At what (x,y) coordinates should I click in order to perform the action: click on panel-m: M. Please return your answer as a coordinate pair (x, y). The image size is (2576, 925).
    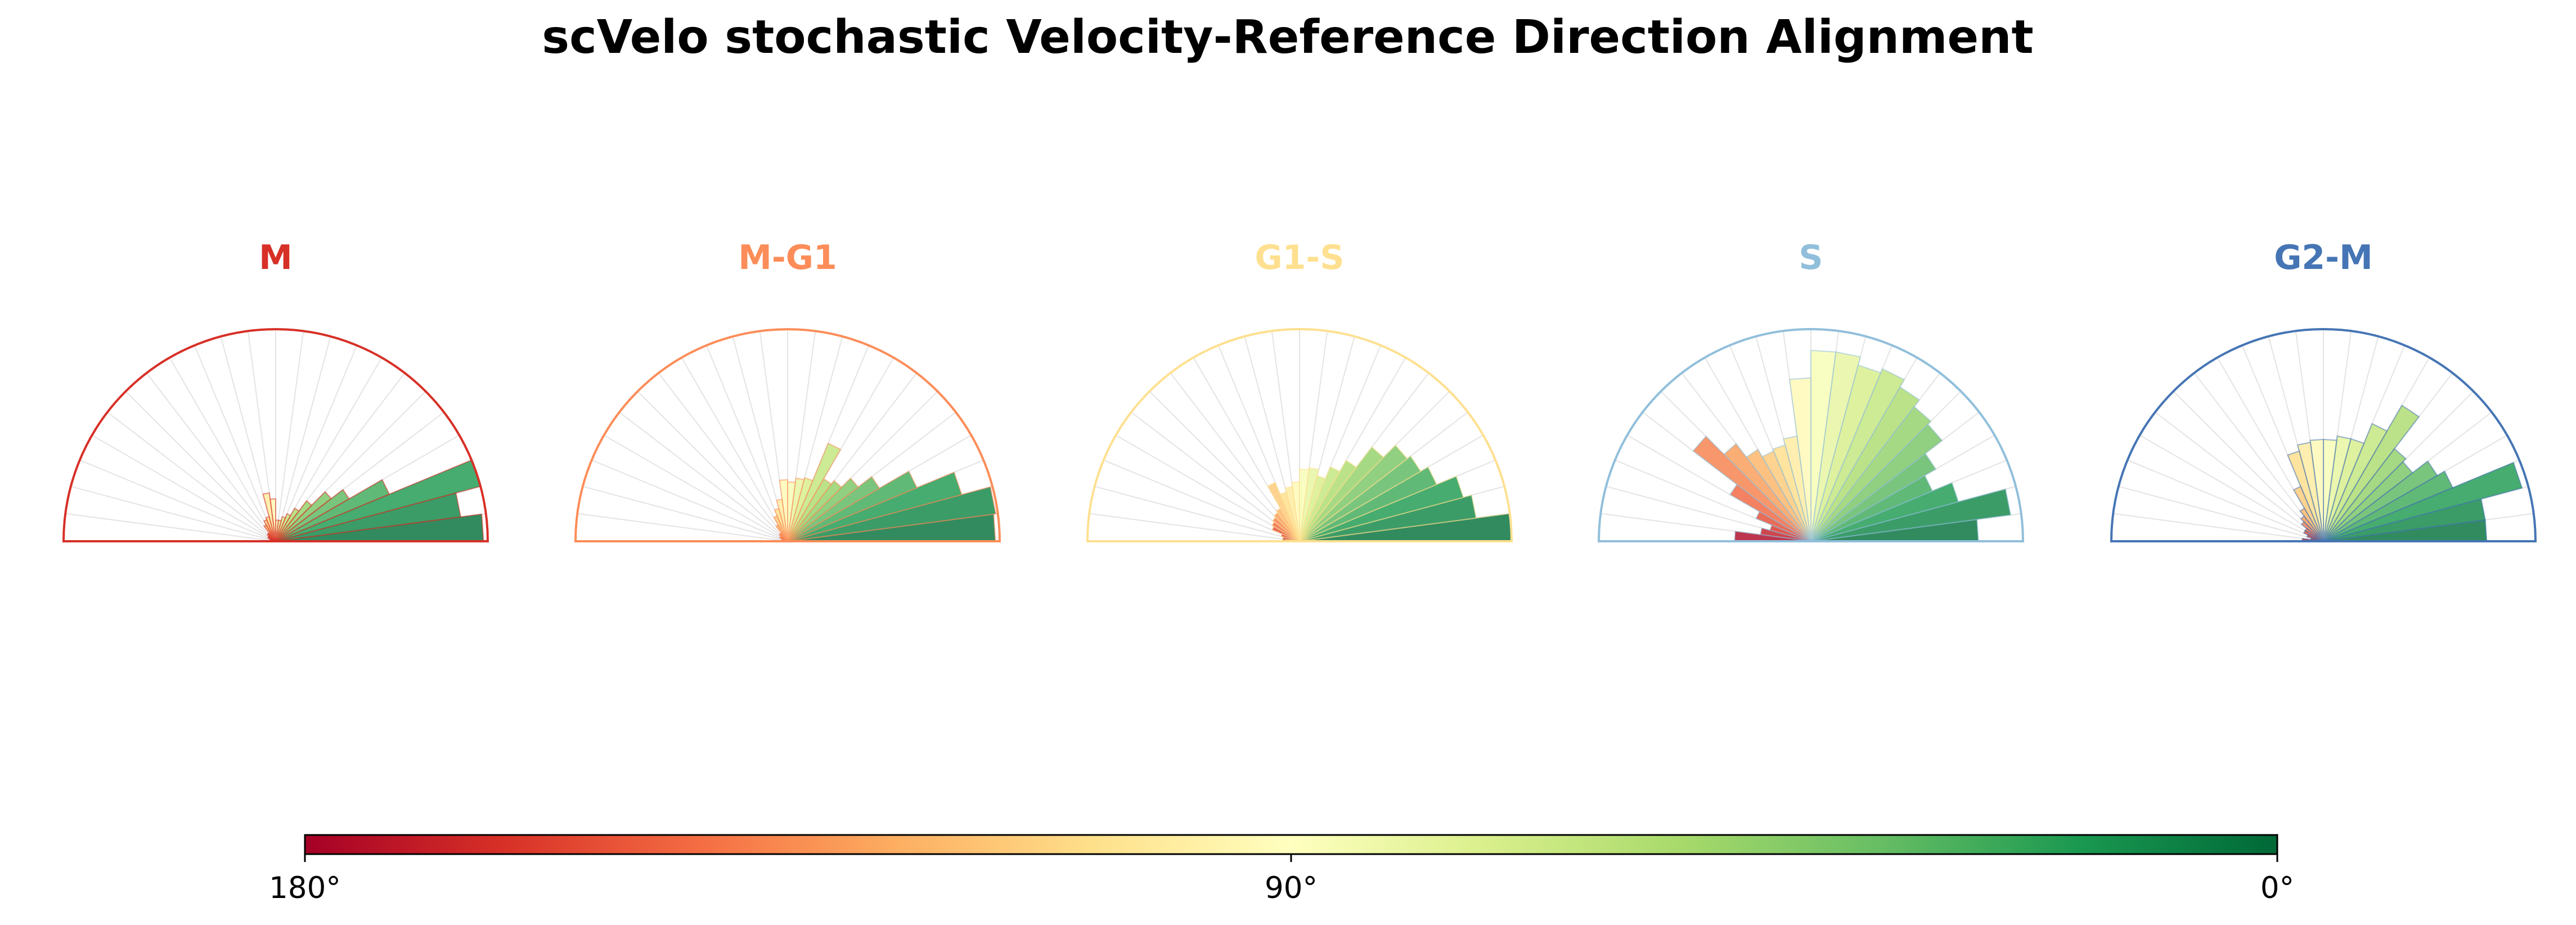
    Looking at the image, I should click on (275, 390).